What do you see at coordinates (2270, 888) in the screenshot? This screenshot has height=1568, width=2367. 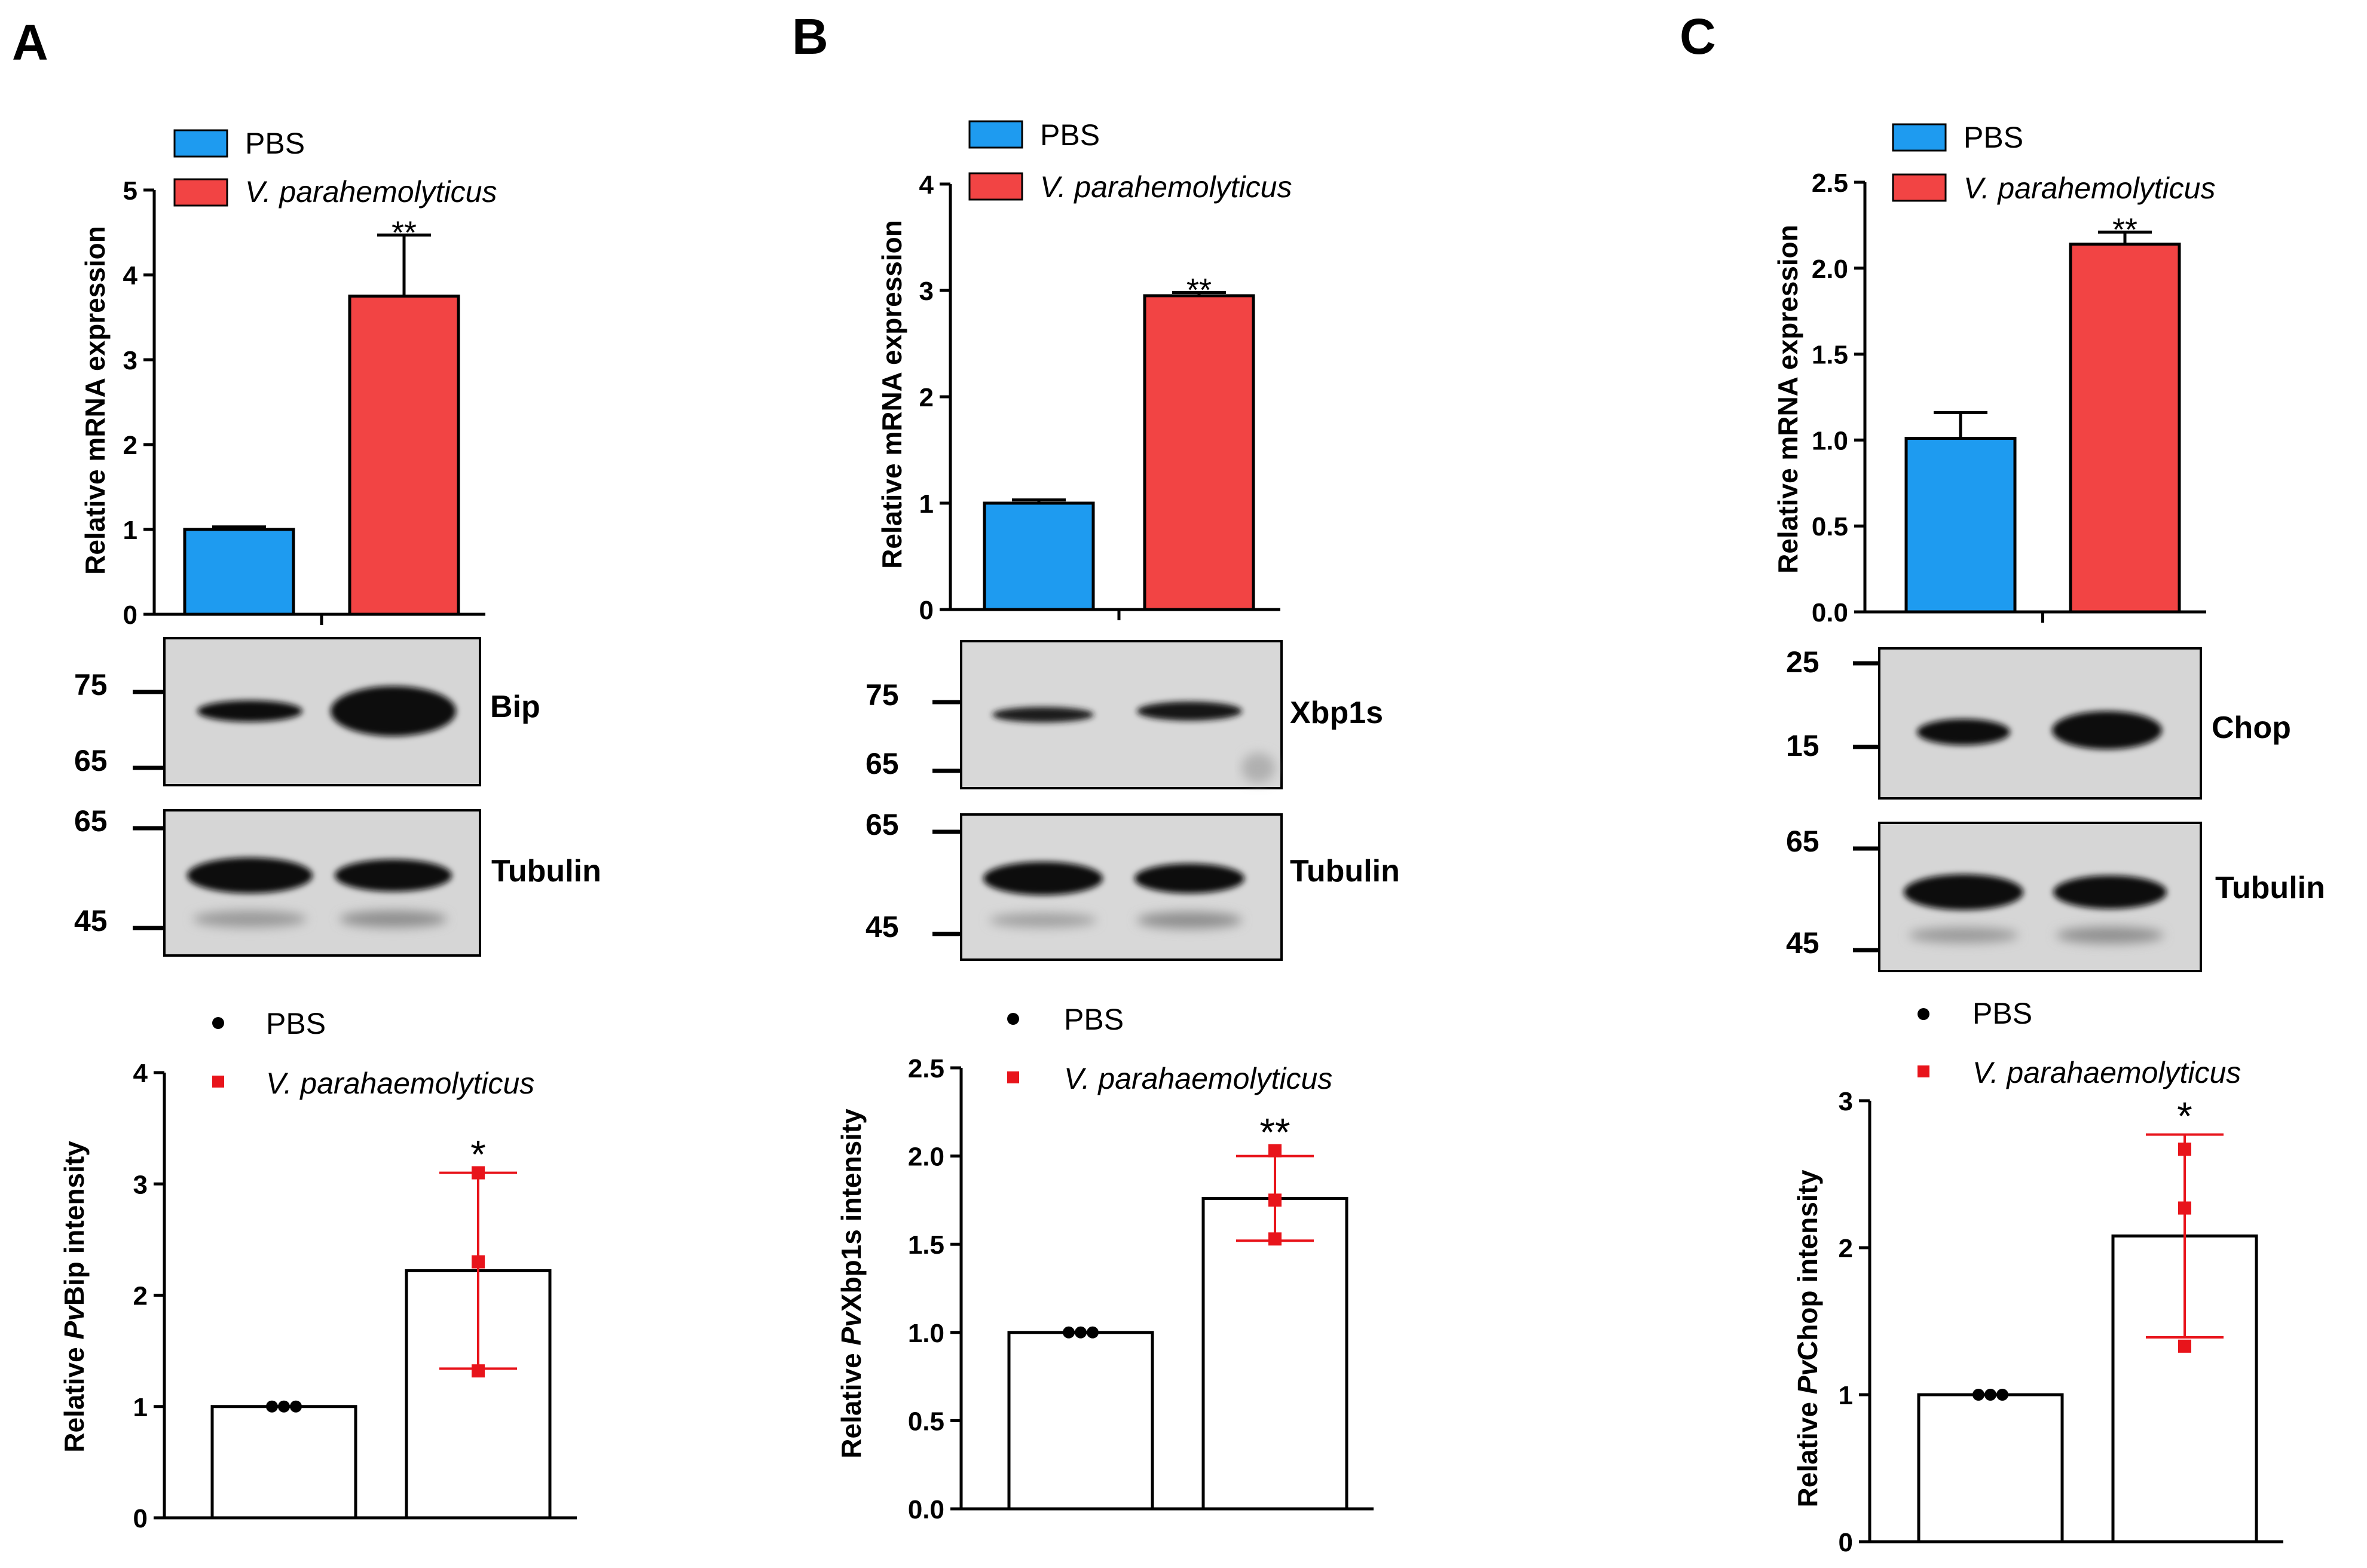 I see `blot-label-tubulin: Tubulin` at bounding box center [2270, 888].